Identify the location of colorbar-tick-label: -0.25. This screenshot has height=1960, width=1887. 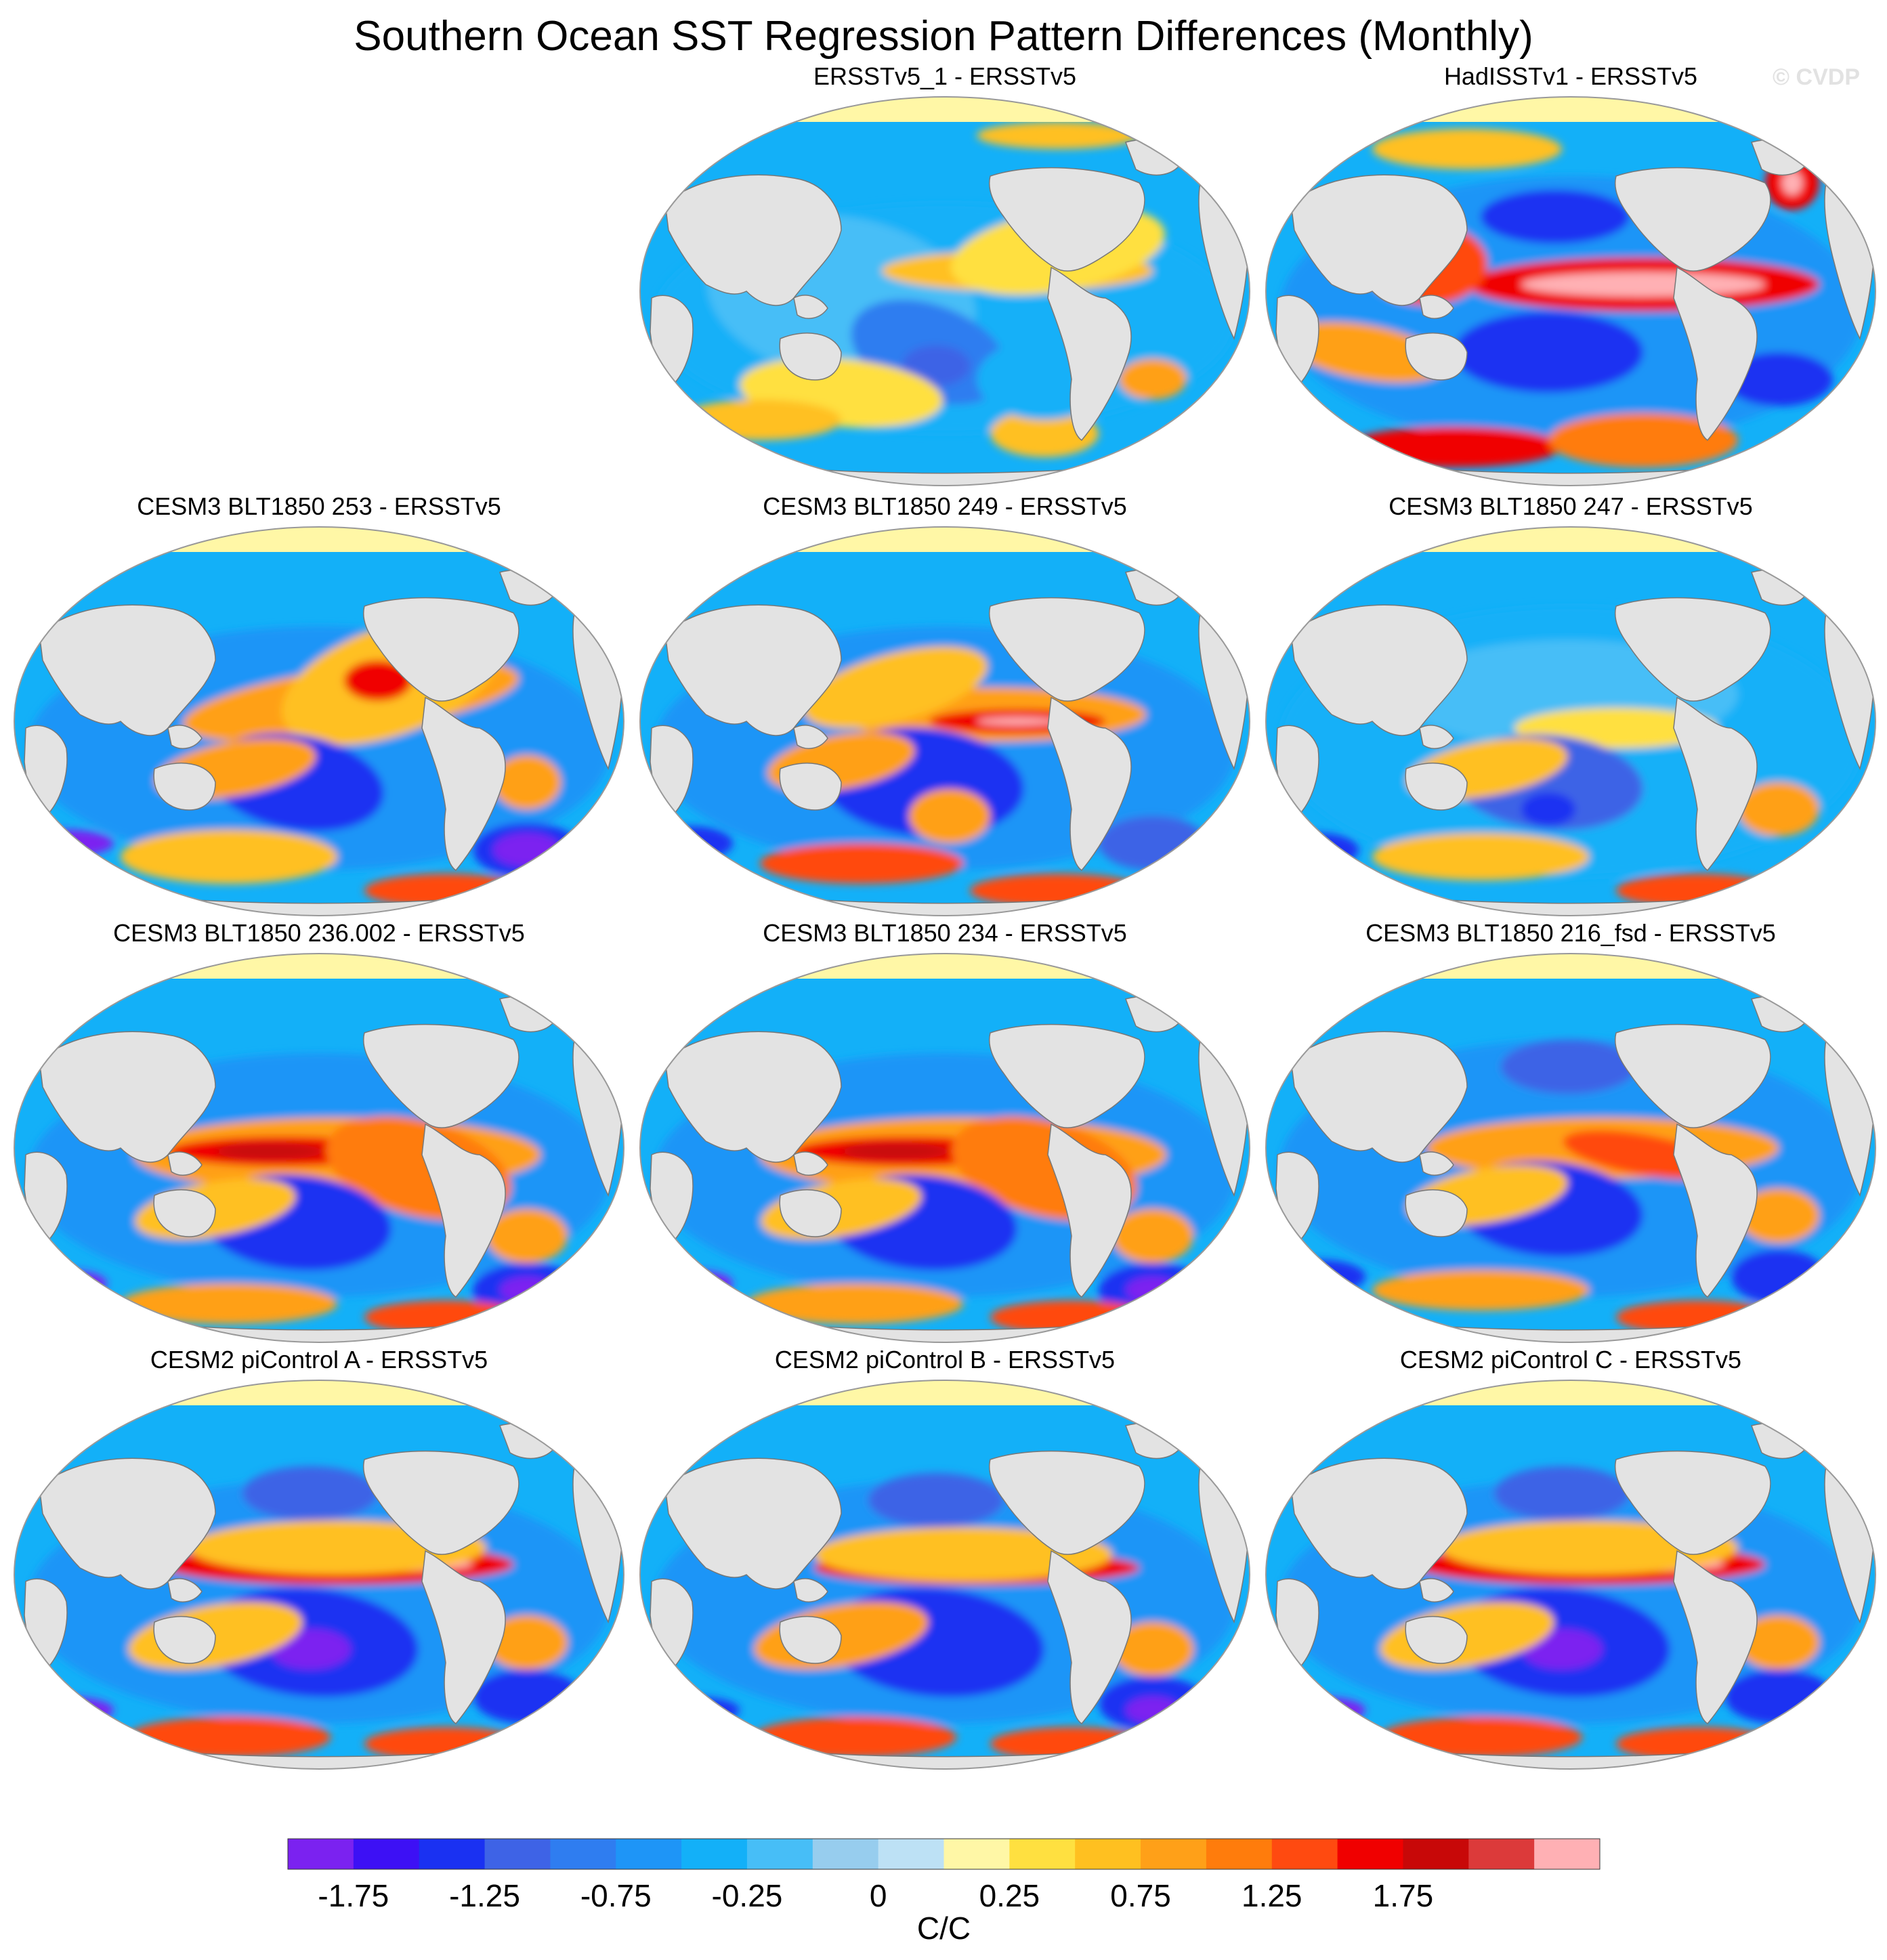
(747, 1895).